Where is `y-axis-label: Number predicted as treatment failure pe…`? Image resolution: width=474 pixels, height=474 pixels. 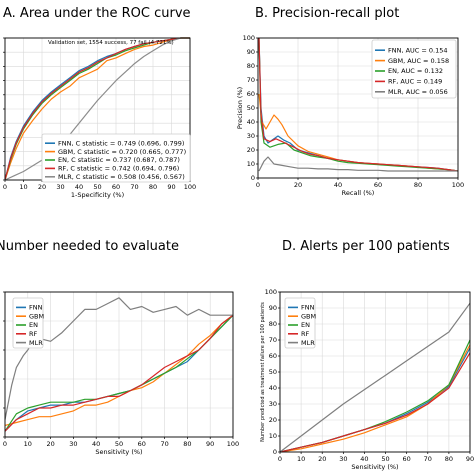 y-axis-label: Number predicted as treatment failure pe… is located at coordinates (263, 372).